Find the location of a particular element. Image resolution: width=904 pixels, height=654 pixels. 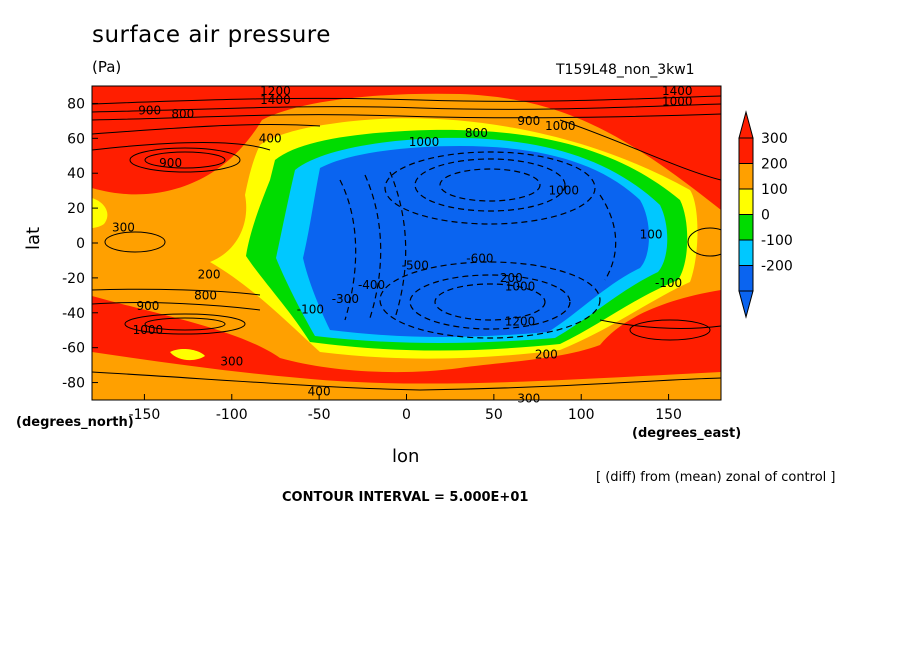

chart-title: surface air pressure is located at coordinates (211, 35).